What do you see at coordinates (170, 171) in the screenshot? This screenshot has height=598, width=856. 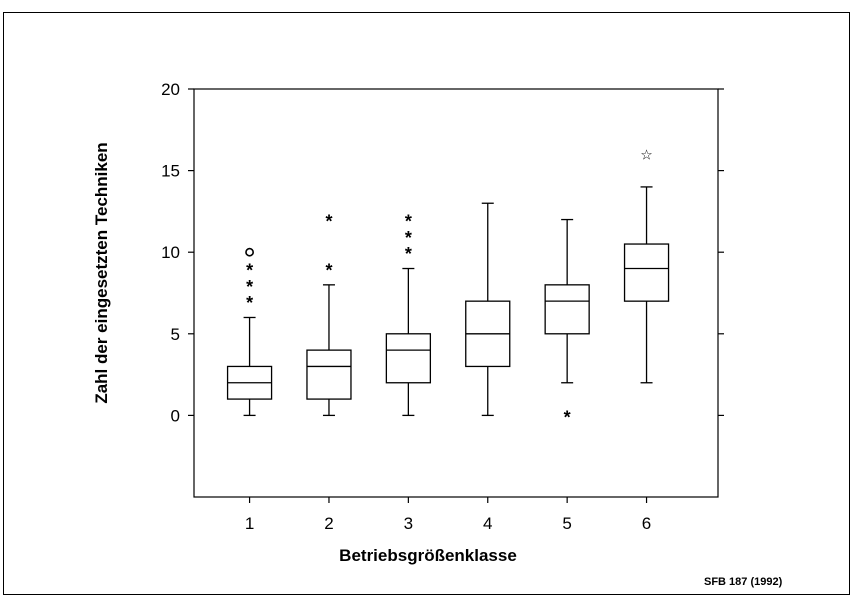 I see `y-tick-label: 15` at bounding box center [170, 171].